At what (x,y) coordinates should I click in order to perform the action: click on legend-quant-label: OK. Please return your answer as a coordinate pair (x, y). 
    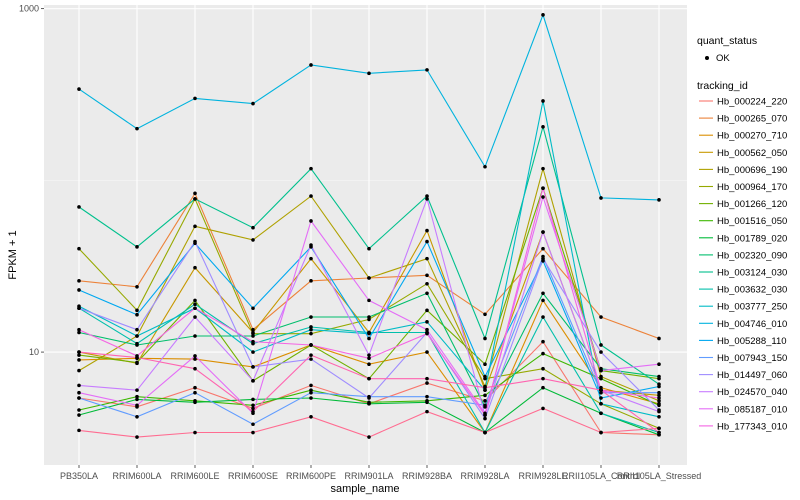
    Looking at the image, I should click on (723, 58).